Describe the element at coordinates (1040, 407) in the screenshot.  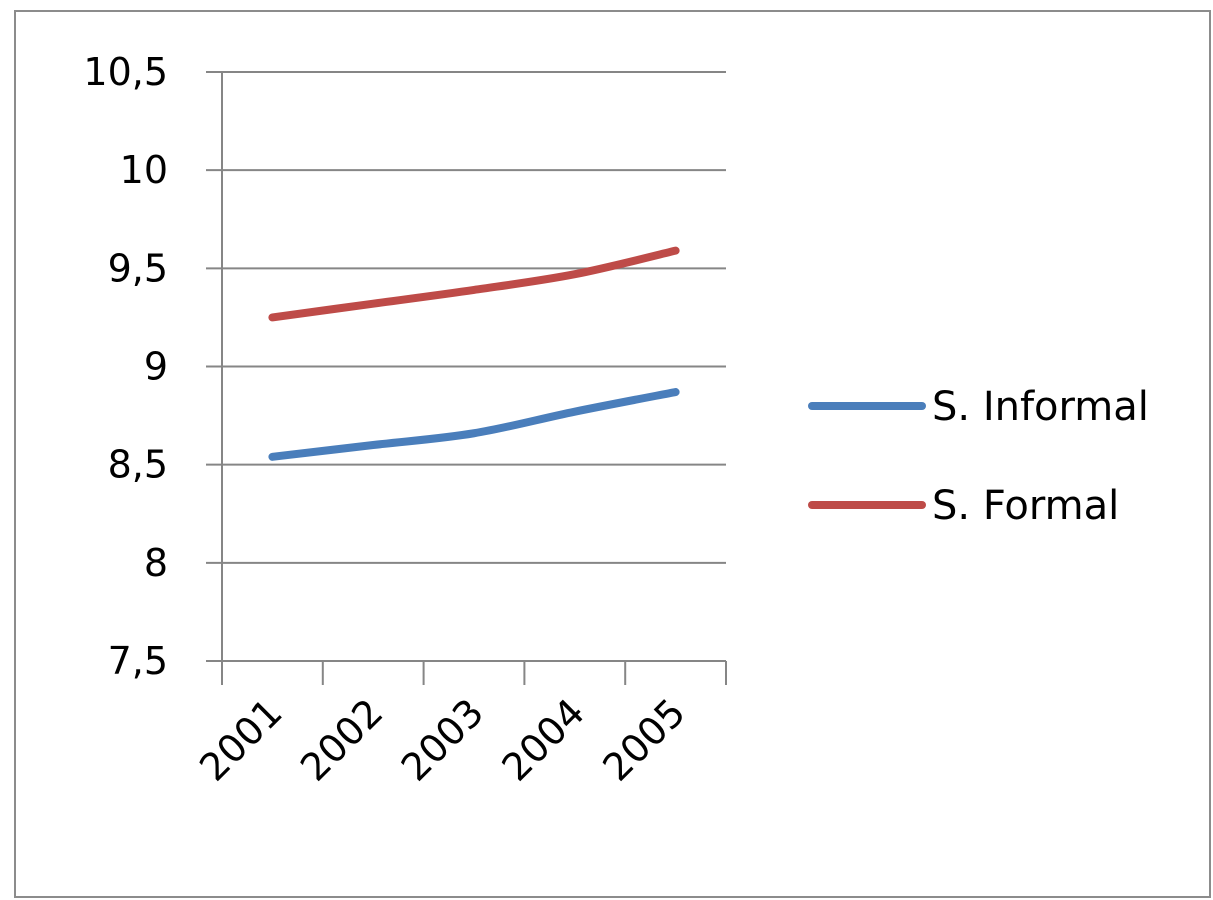
I see `legend-label-1: S. Informal` at that location.